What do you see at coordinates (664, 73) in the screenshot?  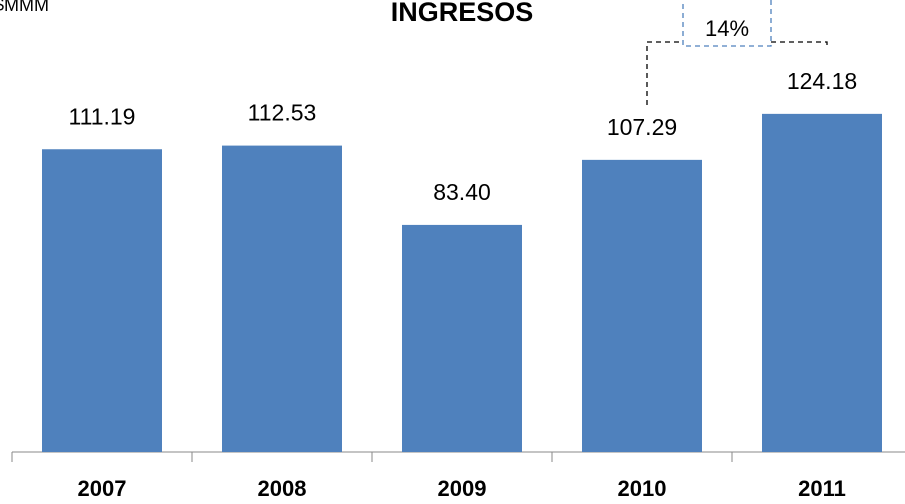 I see `bracket-left` at bounding box center [664, 73].